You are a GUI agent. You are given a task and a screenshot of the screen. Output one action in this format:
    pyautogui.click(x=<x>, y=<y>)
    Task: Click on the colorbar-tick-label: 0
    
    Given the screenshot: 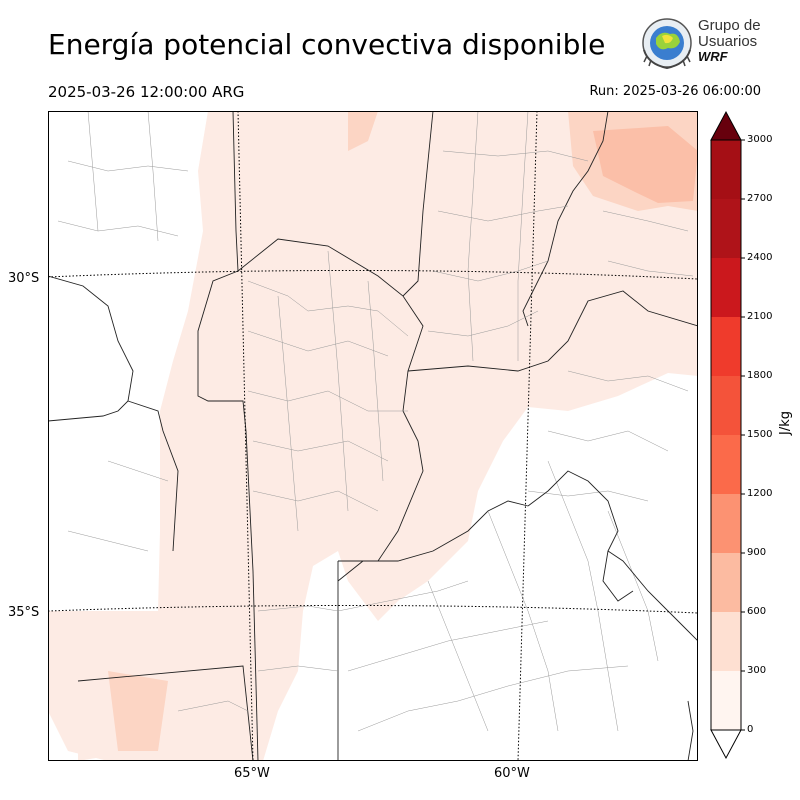 What is the action you would take?
    pyautogui.click(x=750, y=729)
    